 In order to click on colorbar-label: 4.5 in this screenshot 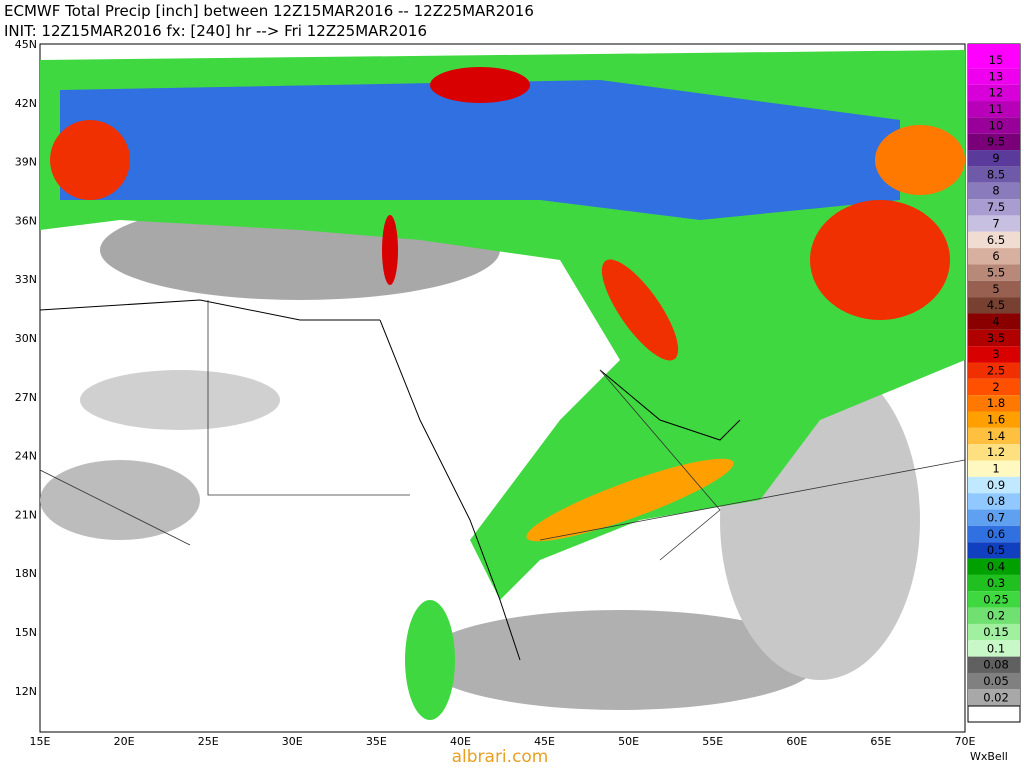, I will do `click(996, 305)`.